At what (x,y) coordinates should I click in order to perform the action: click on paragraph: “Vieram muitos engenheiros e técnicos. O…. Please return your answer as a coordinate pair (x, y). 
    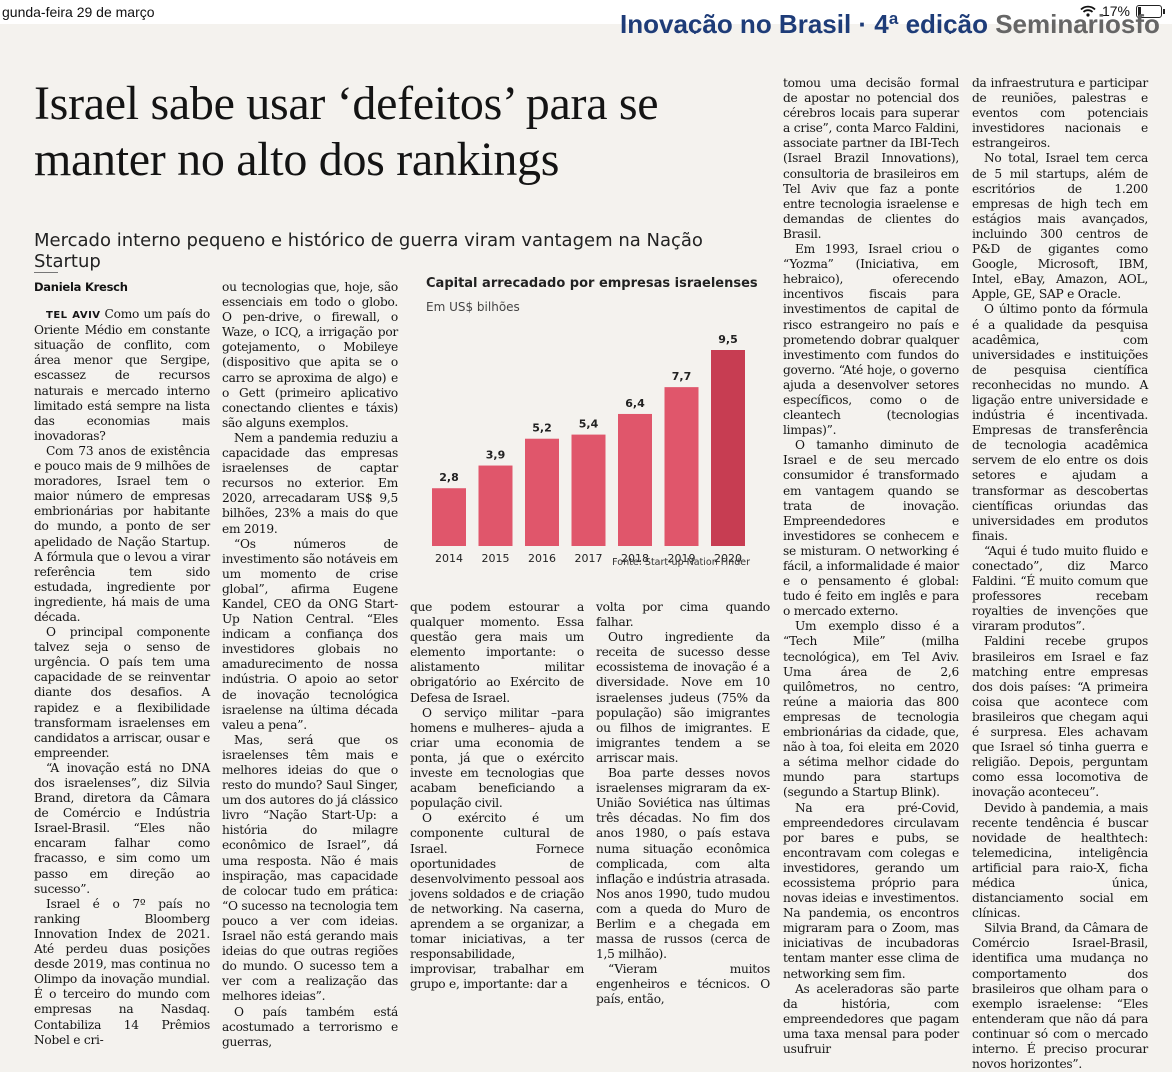
    Looking at the image, I should click on (683, 984).